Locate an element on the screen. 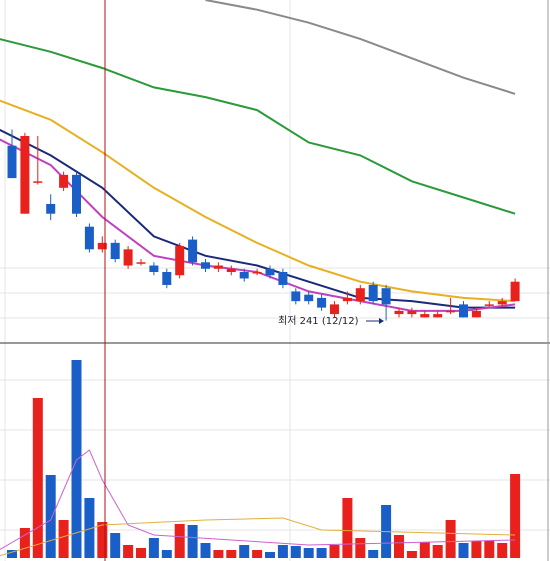  annotation-arrow is located at coordinates (375, 321).